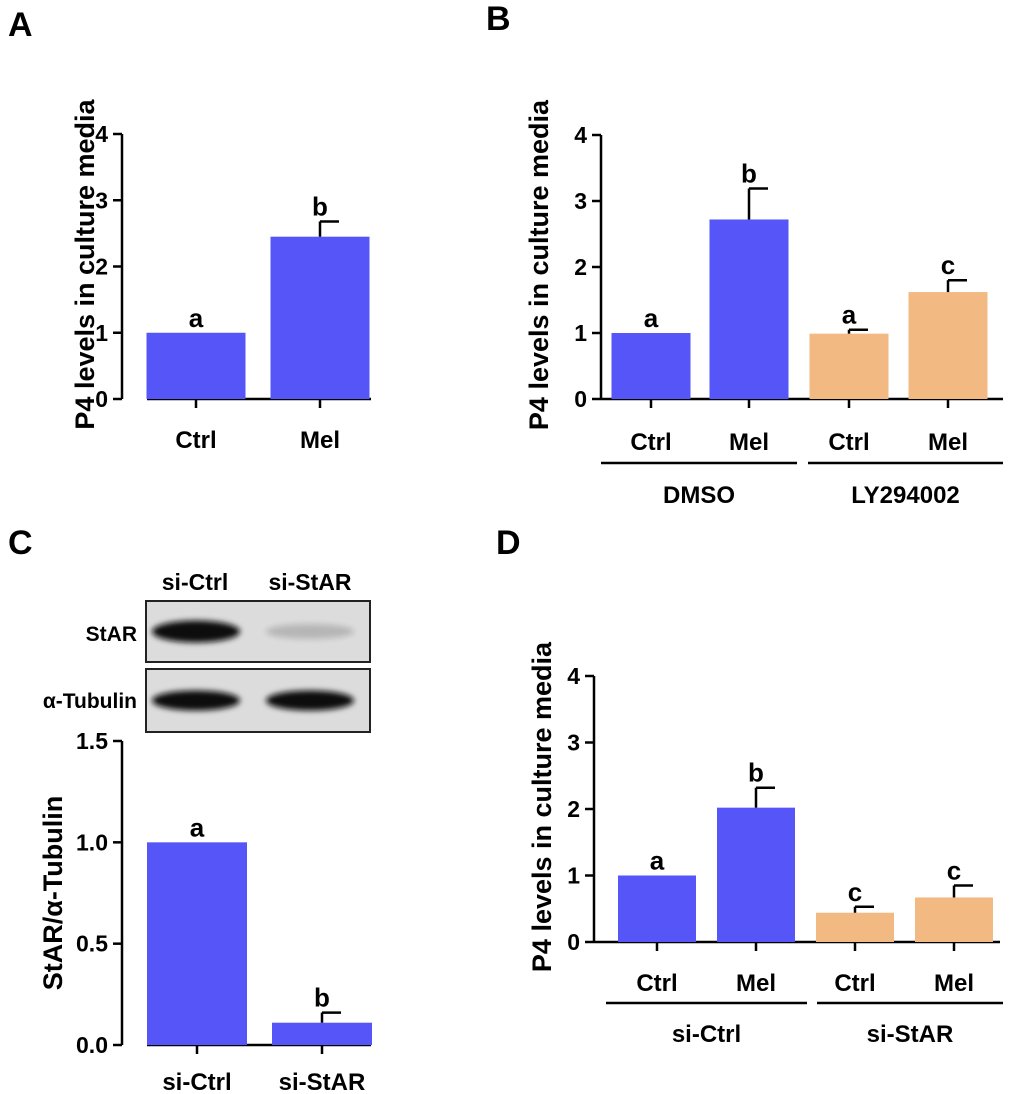 The image size is (1020, 1094). Describe the element at coordinates (90, 701) in the screenshot. I see `blot-row-label: α-Tubulin` at that location.